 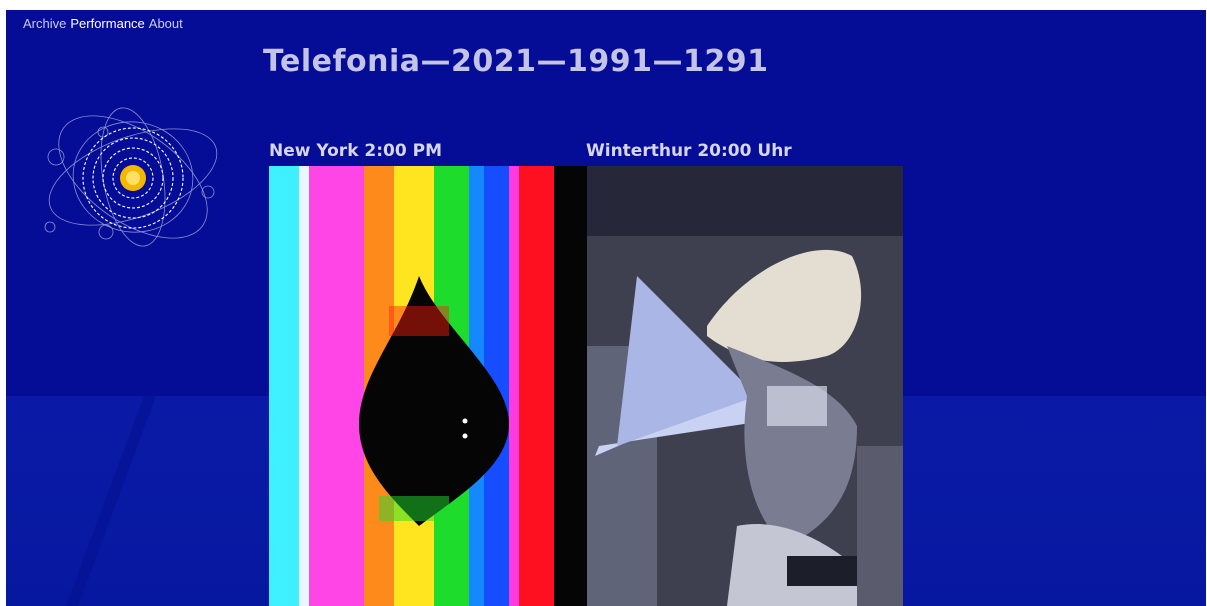 I want to click on nav-performance-link: Performance, so click(x=107, y=23).